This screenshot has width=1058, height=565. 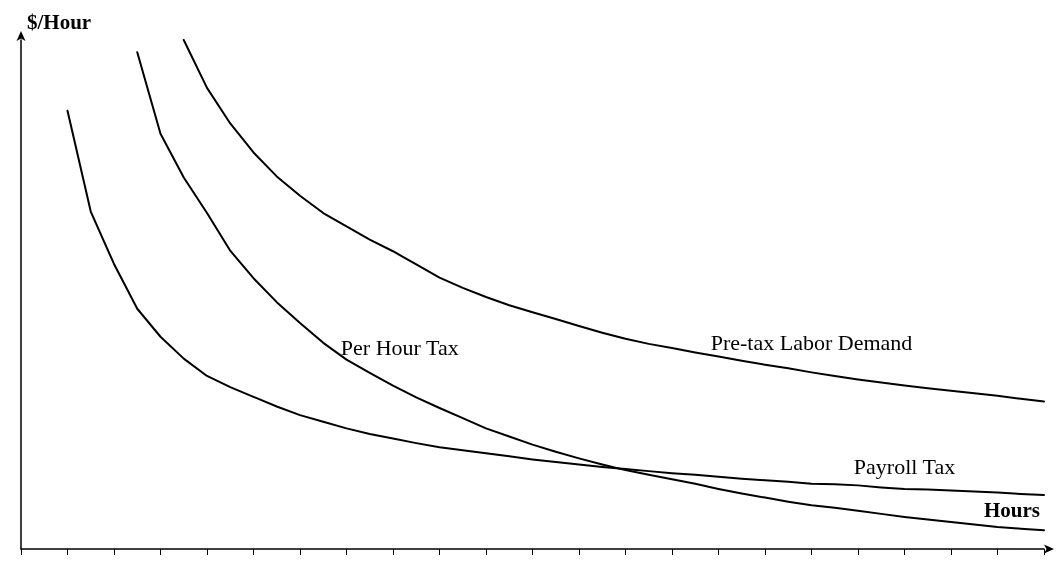 I want to click on y-axis-title: $/Hour, so click(x=59, y=21).